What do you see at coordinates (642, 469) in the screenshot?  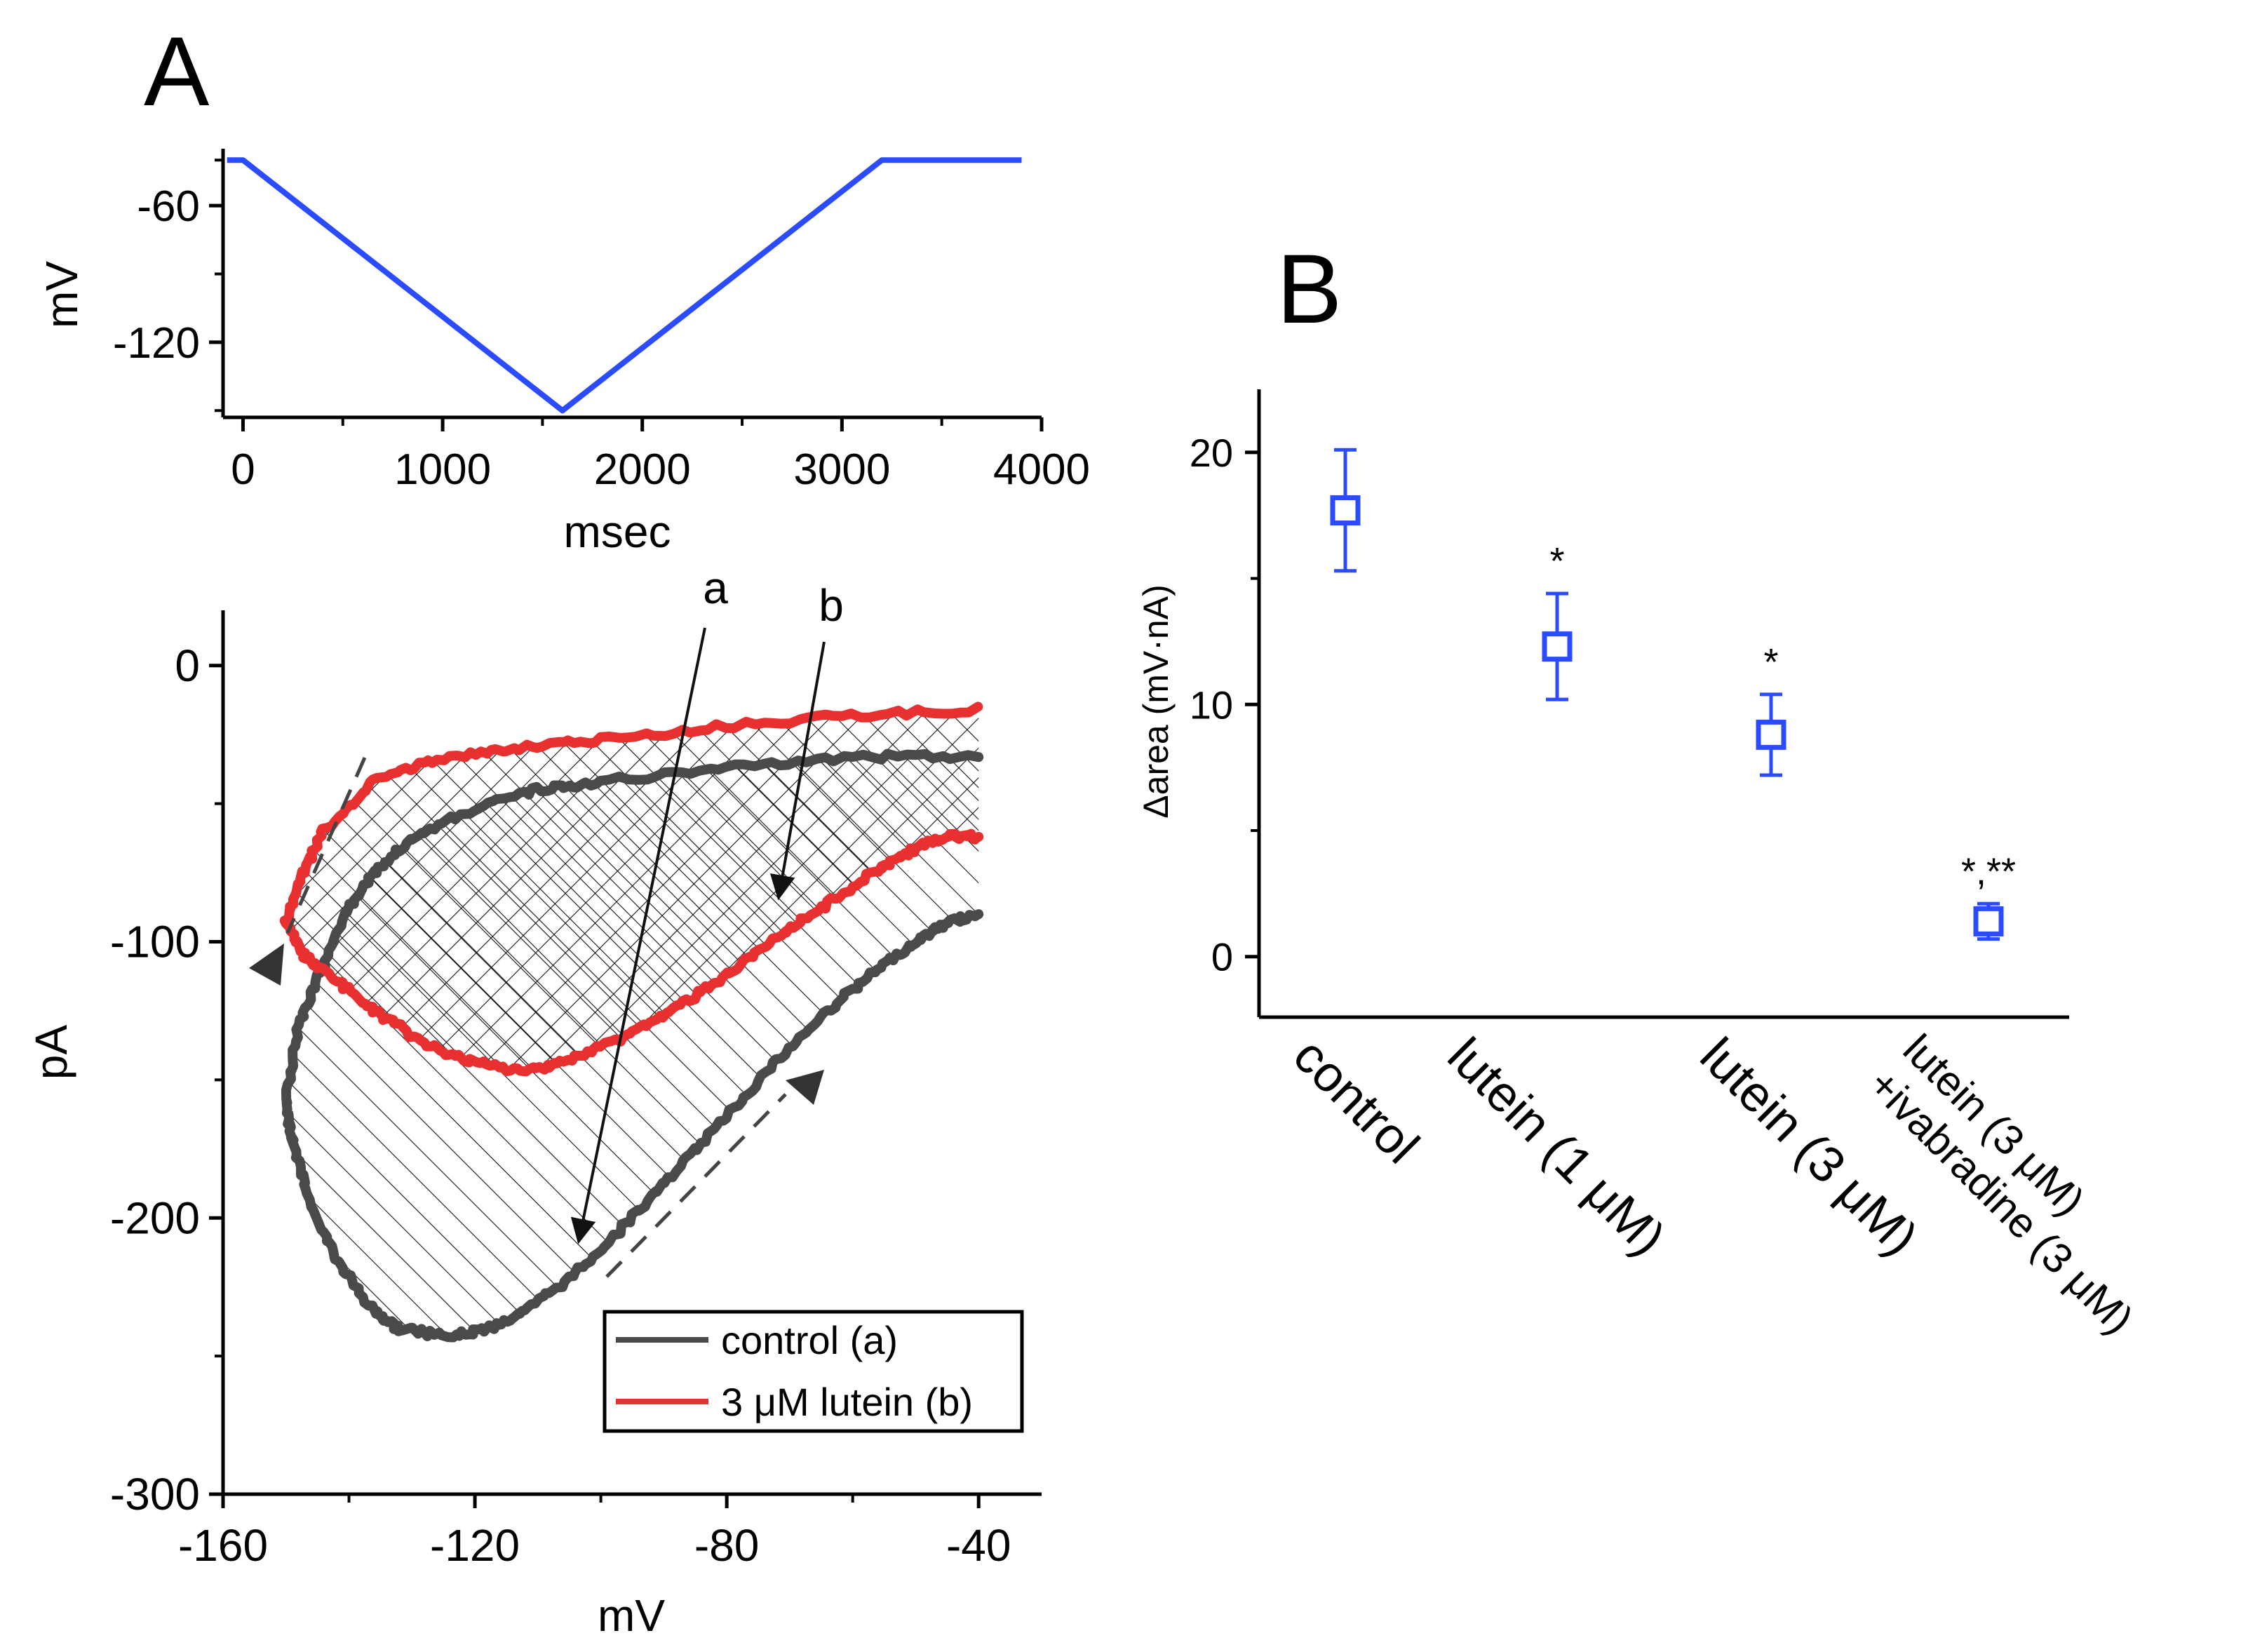 I see `ramp-x-tick-label: 2000` at bounding box center [642, 469].